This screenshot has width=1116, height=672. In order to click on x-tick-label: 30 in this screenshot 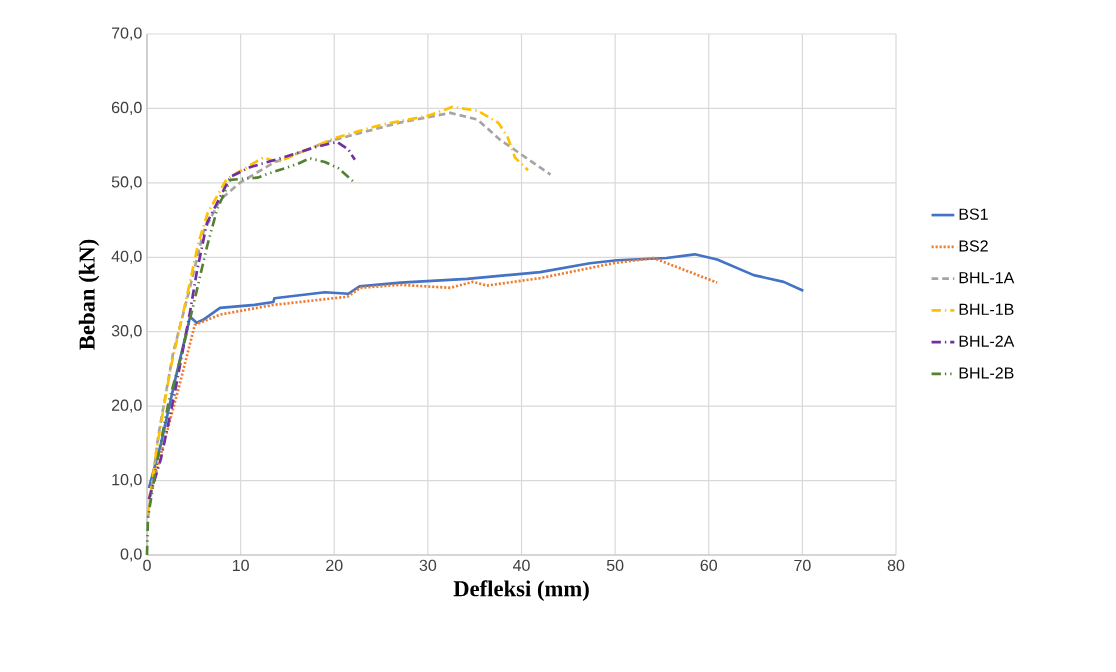, I will do `click(428, 565)`.